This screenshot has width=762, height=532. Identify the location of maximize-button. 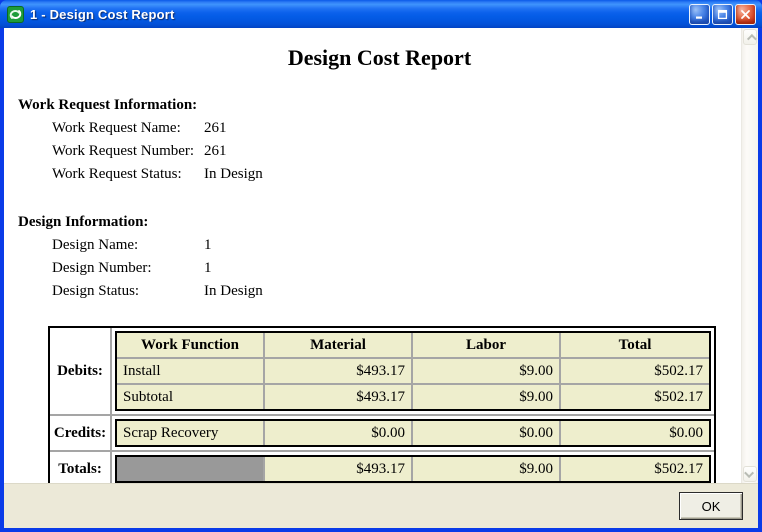
(722, 14).